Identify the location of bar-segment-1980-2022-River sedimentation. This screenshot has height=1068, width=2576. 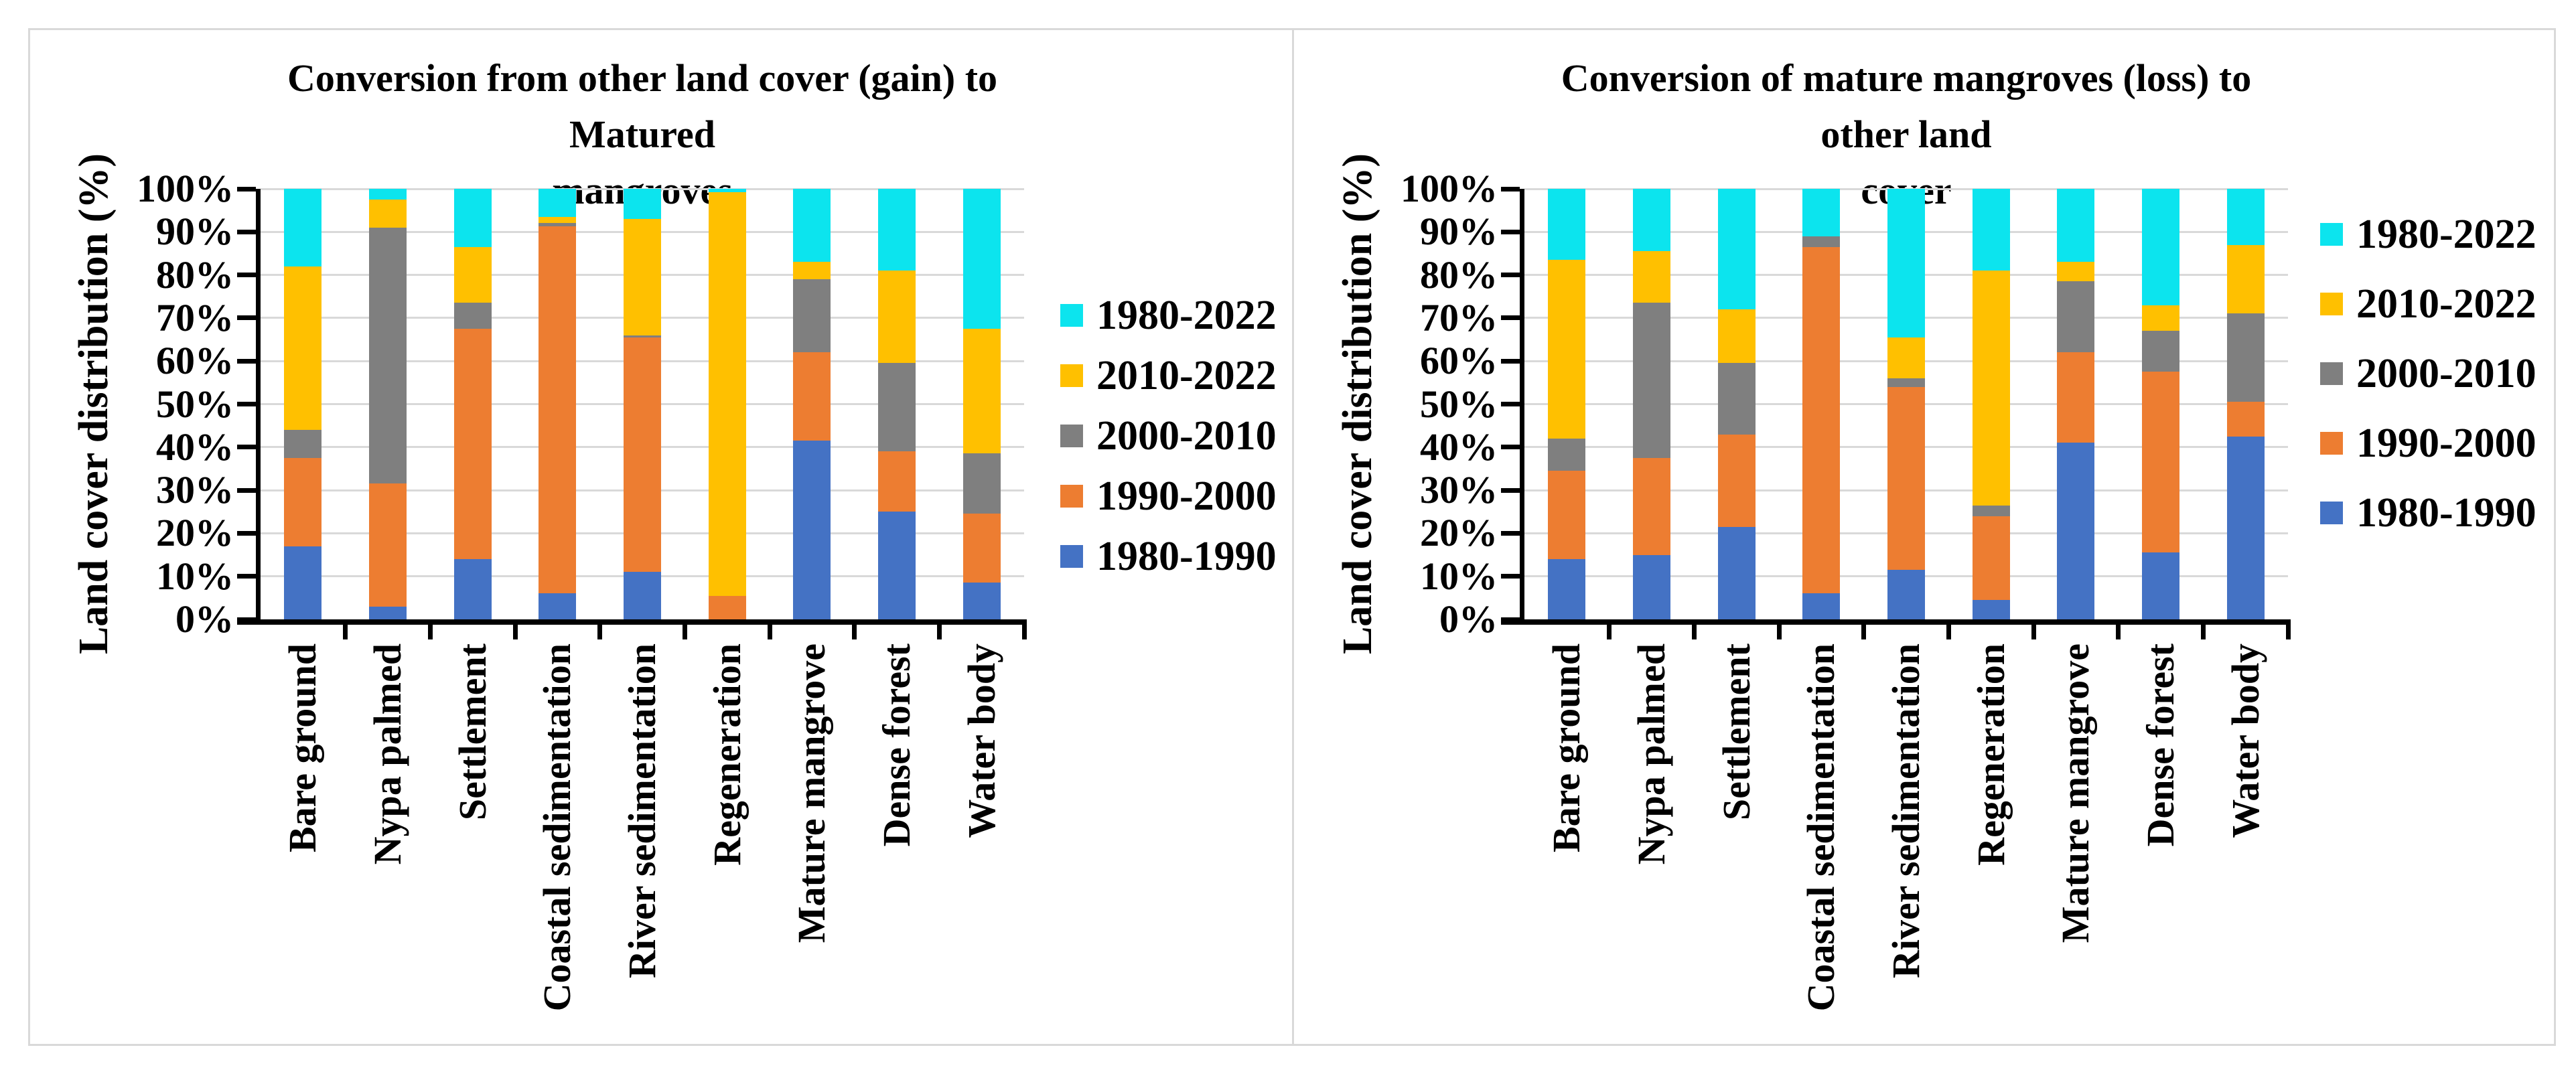
(1906, 263).